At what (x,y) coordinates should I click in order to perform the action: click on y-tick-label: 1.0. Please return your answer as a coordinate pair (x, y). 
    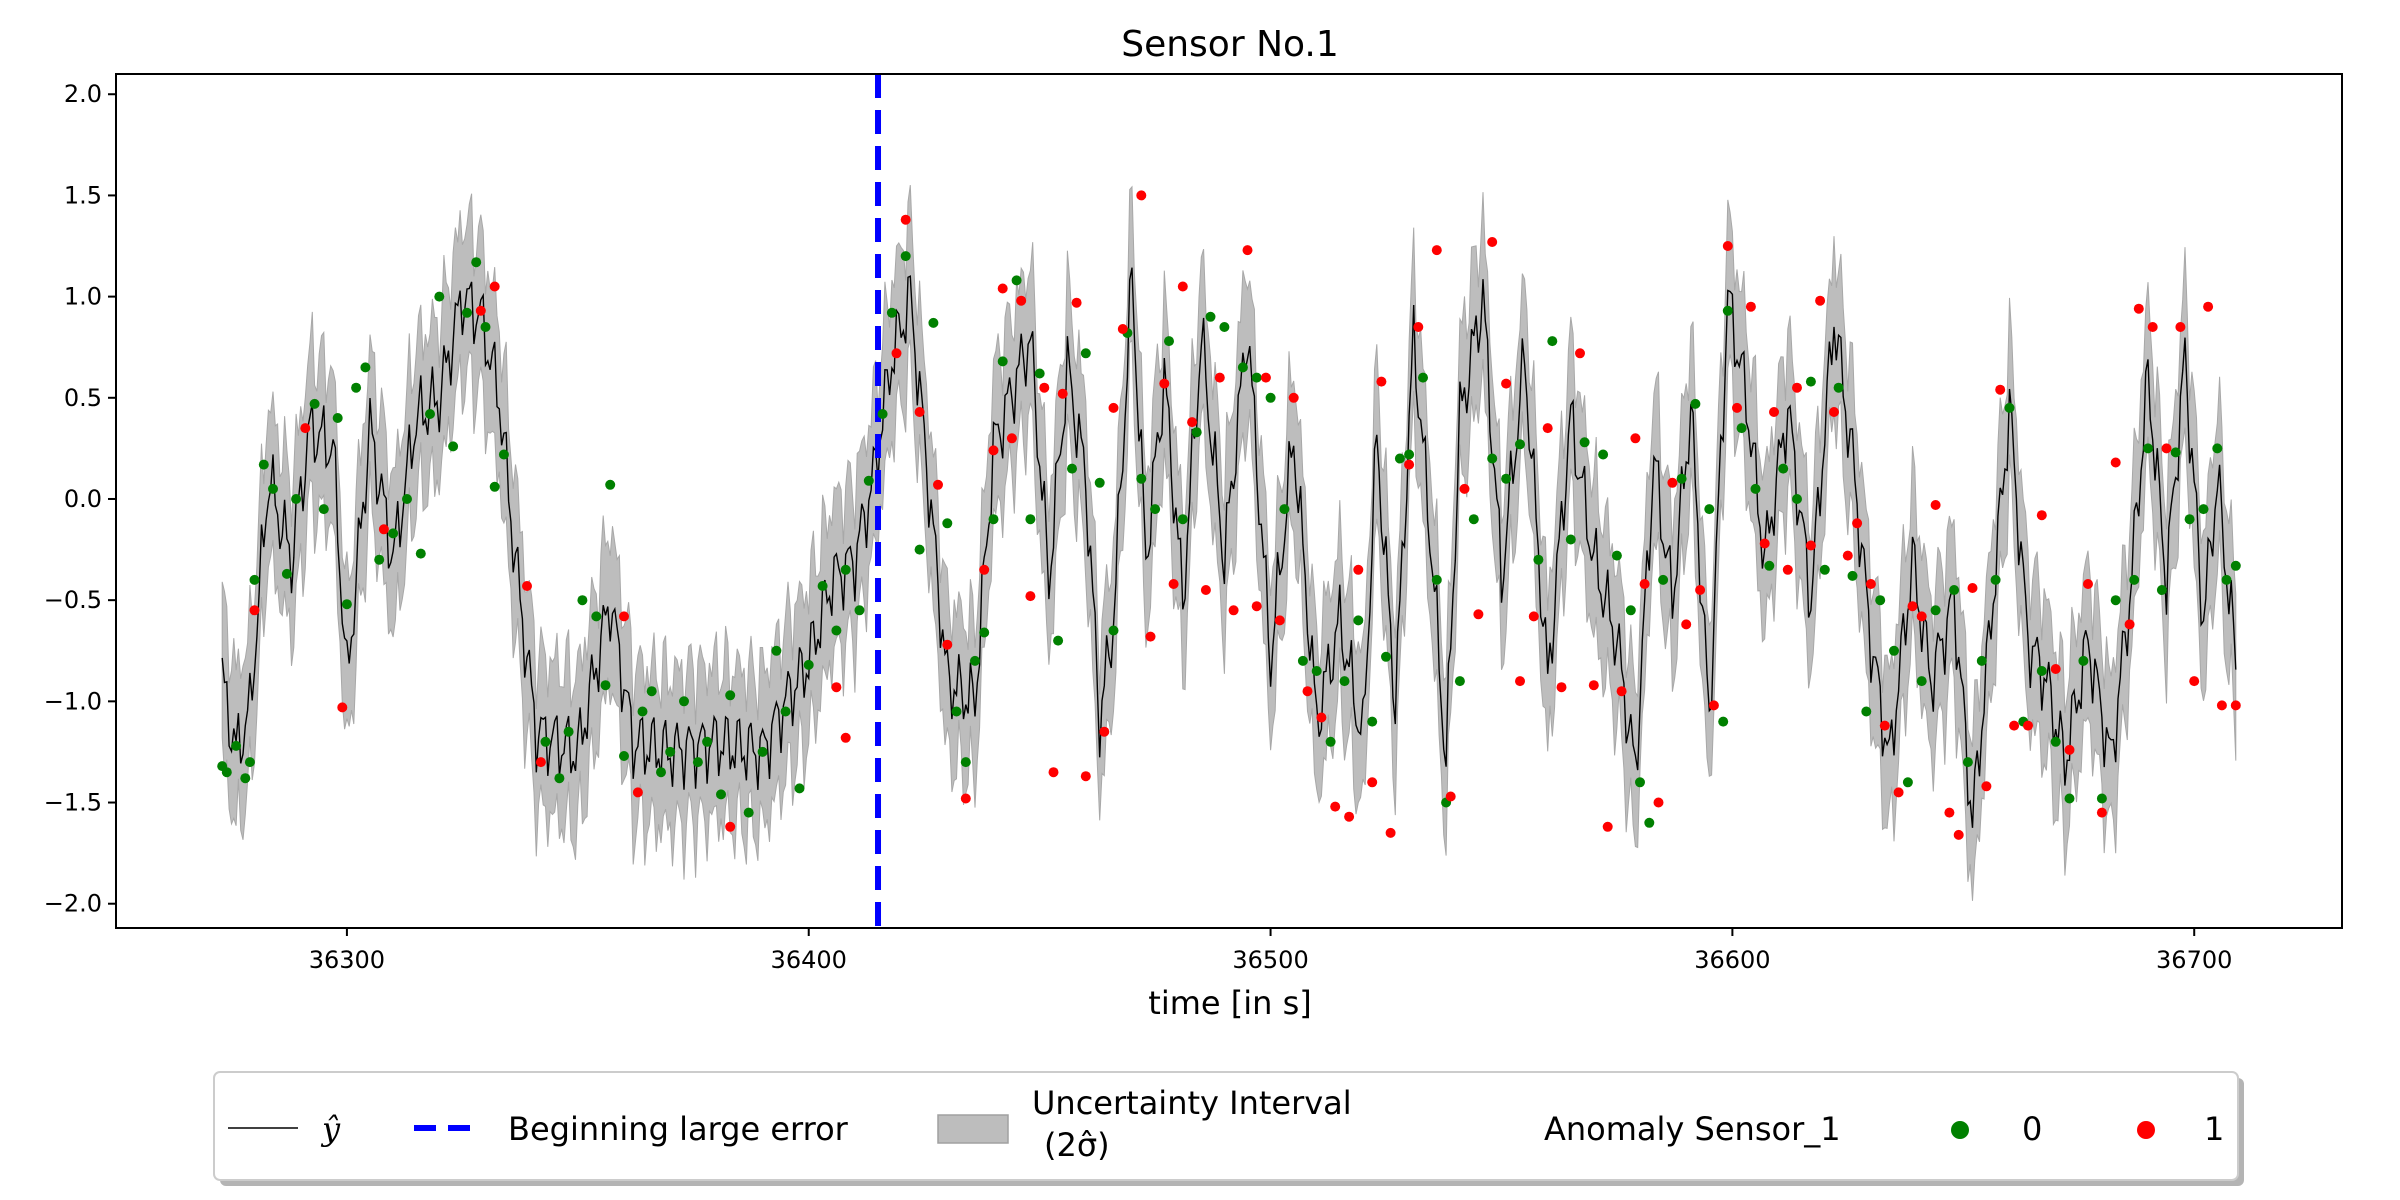
    Looking at the image, I should click on (83, 297).